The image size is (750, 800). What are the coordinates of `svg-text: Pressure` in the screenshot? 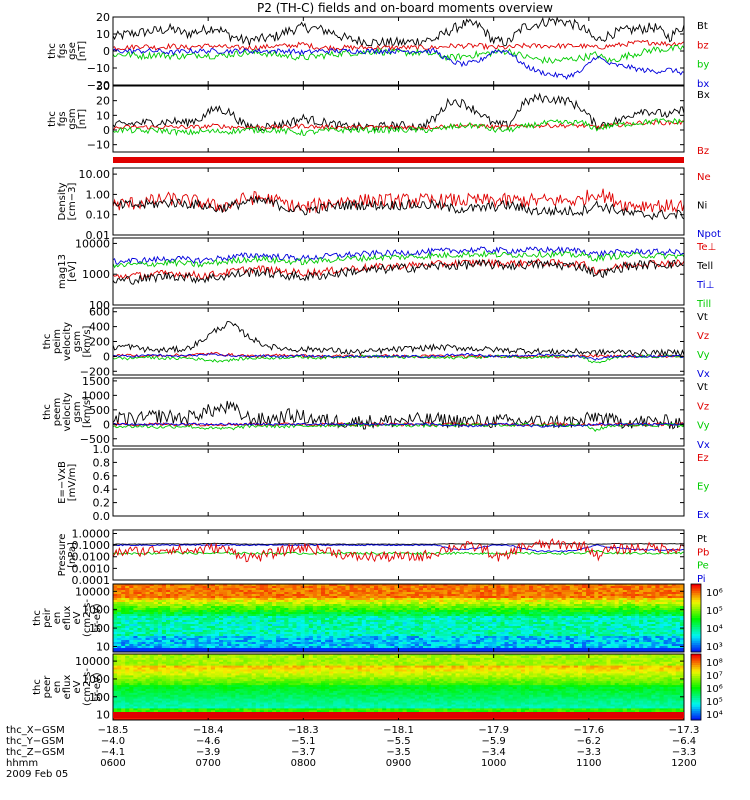 It's located at (62, 555).